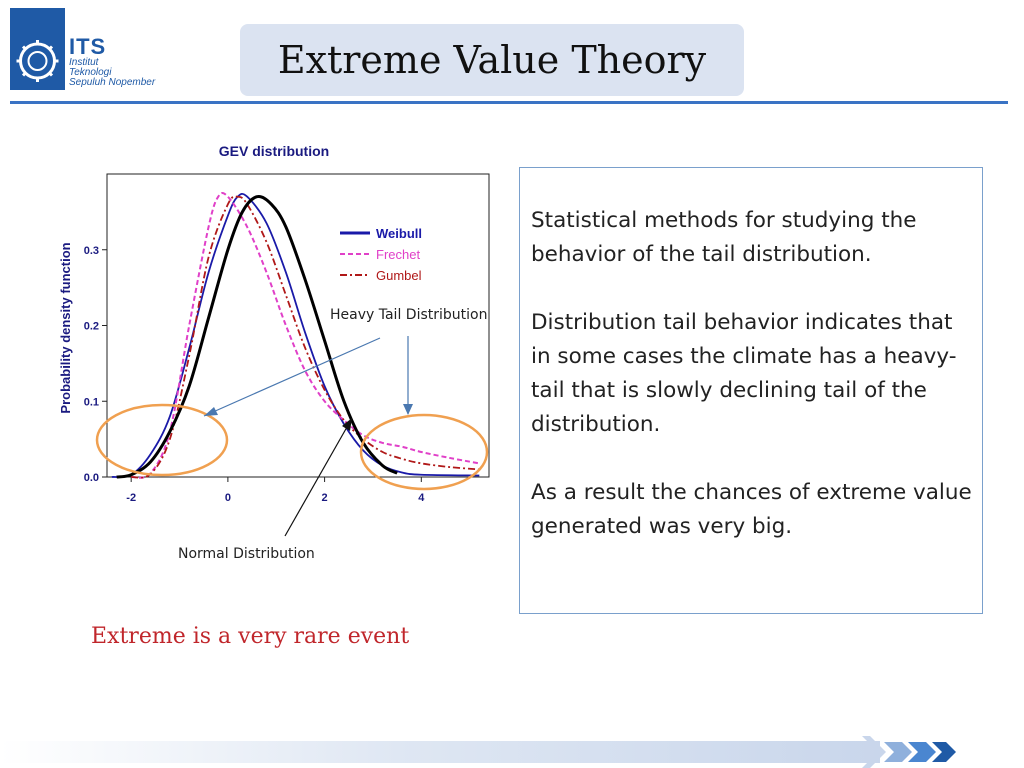 The image size is (1024, 768). Describe the element at coordinates (440, 752) in the screenshot. I see `footer-bar` at that location.